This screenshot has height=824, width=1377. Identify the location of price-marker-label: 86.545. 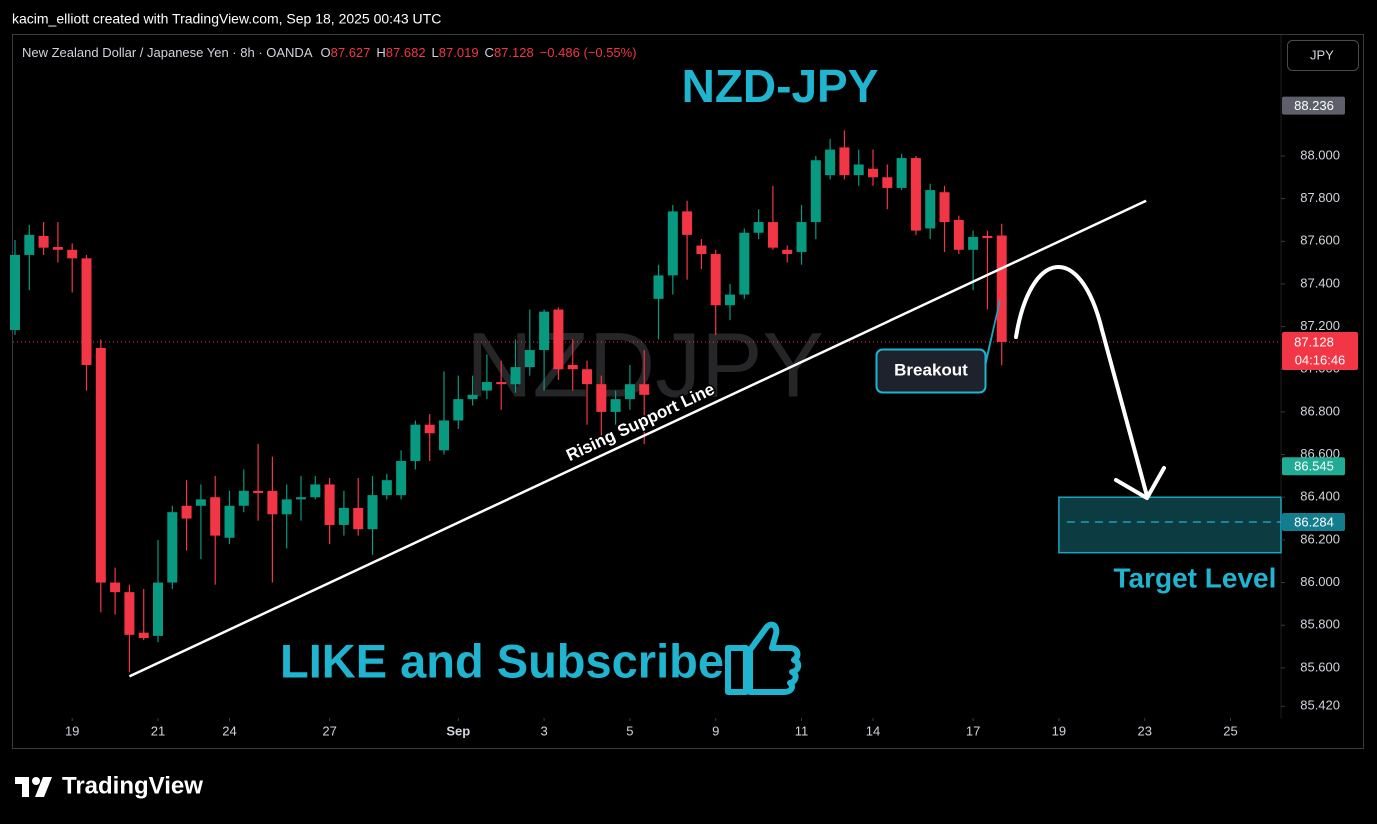
(1314, 466).